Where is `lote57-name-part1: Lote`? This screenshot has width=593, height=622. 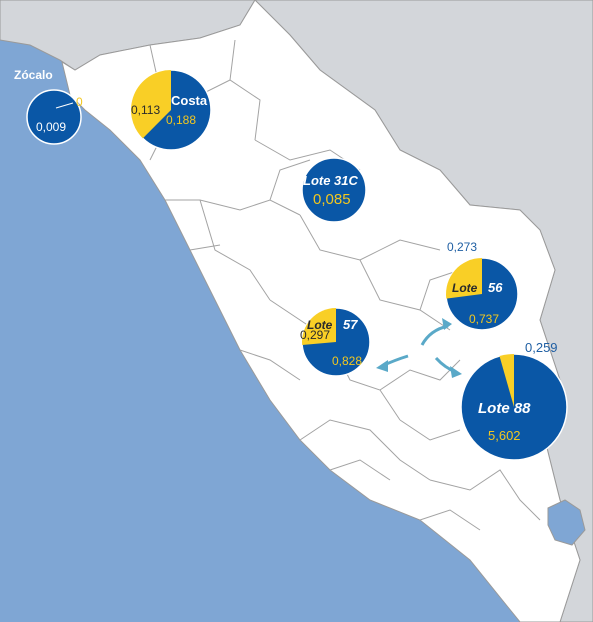 lote57-name-part1: Lote is located at coordinates (320, 325).